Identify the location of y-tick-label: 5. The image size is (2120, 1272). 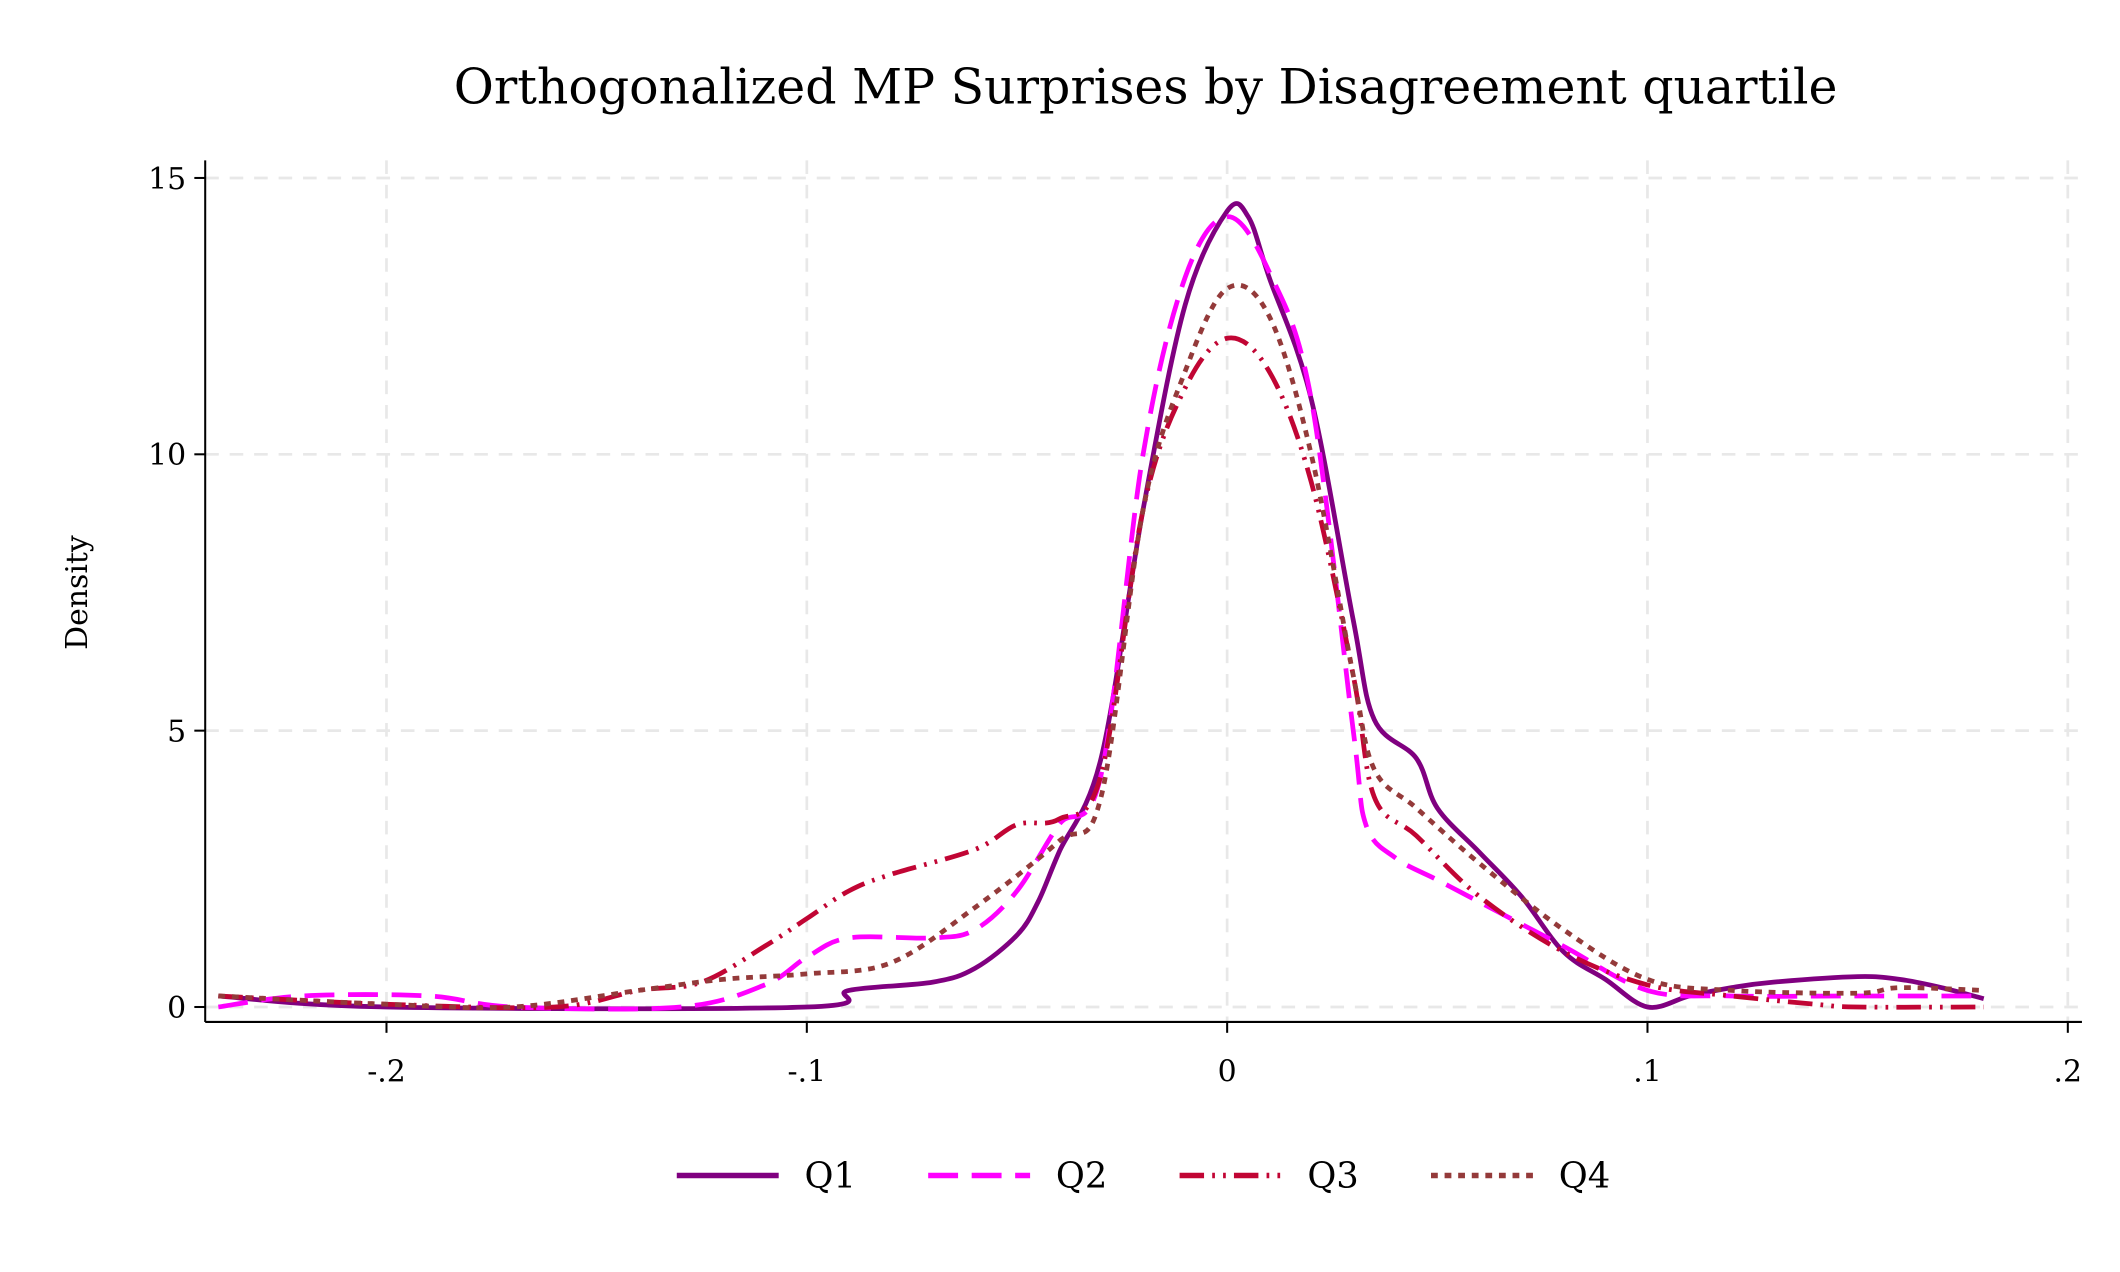
(176, 732).